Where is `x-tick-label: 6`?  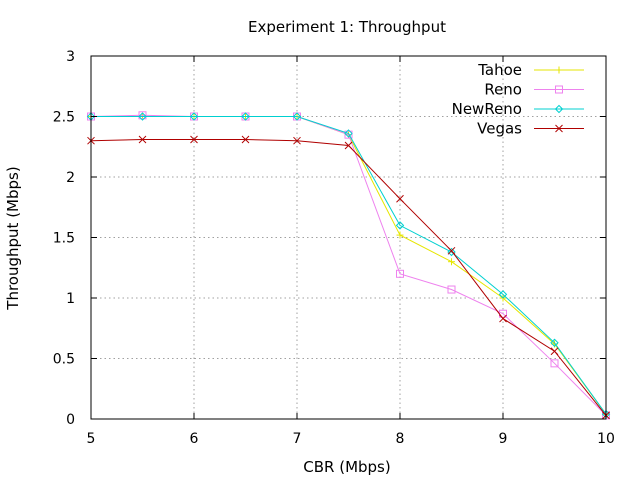
x-tick-label: 6 is located at coordinates (194, 439).